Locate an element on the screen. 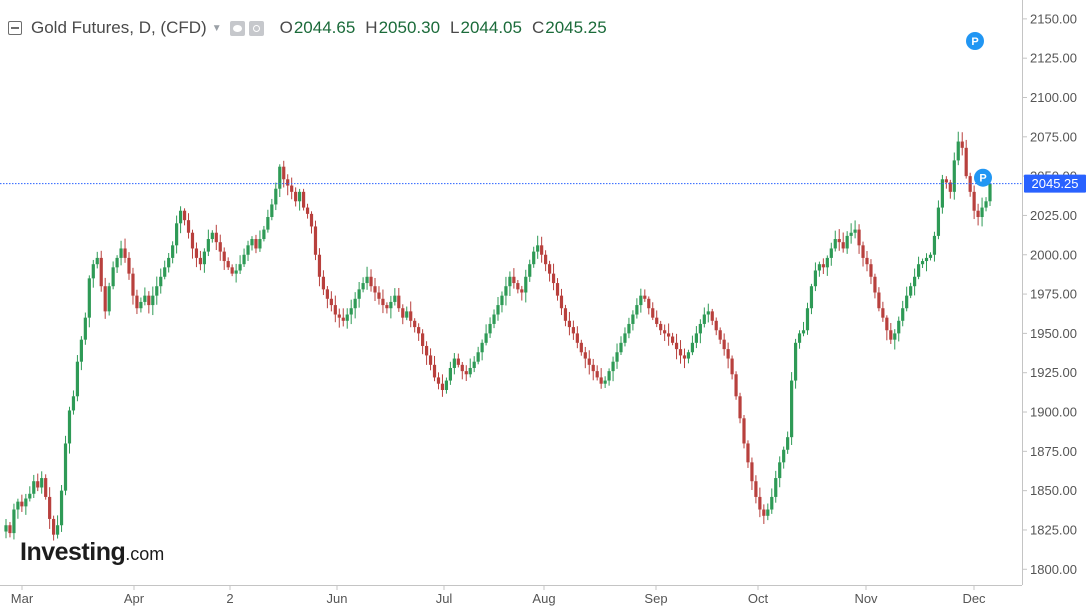 The image size is (1090, 606). marker-p-bottom: P is located at coordinates (983, 177).